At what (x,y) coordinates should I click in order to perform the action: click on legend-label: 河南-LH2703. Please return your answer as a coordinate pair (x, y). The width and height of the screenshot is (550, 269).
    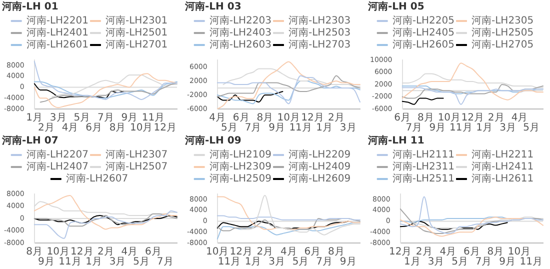
    Looking at the image, I should click on (319, 44).